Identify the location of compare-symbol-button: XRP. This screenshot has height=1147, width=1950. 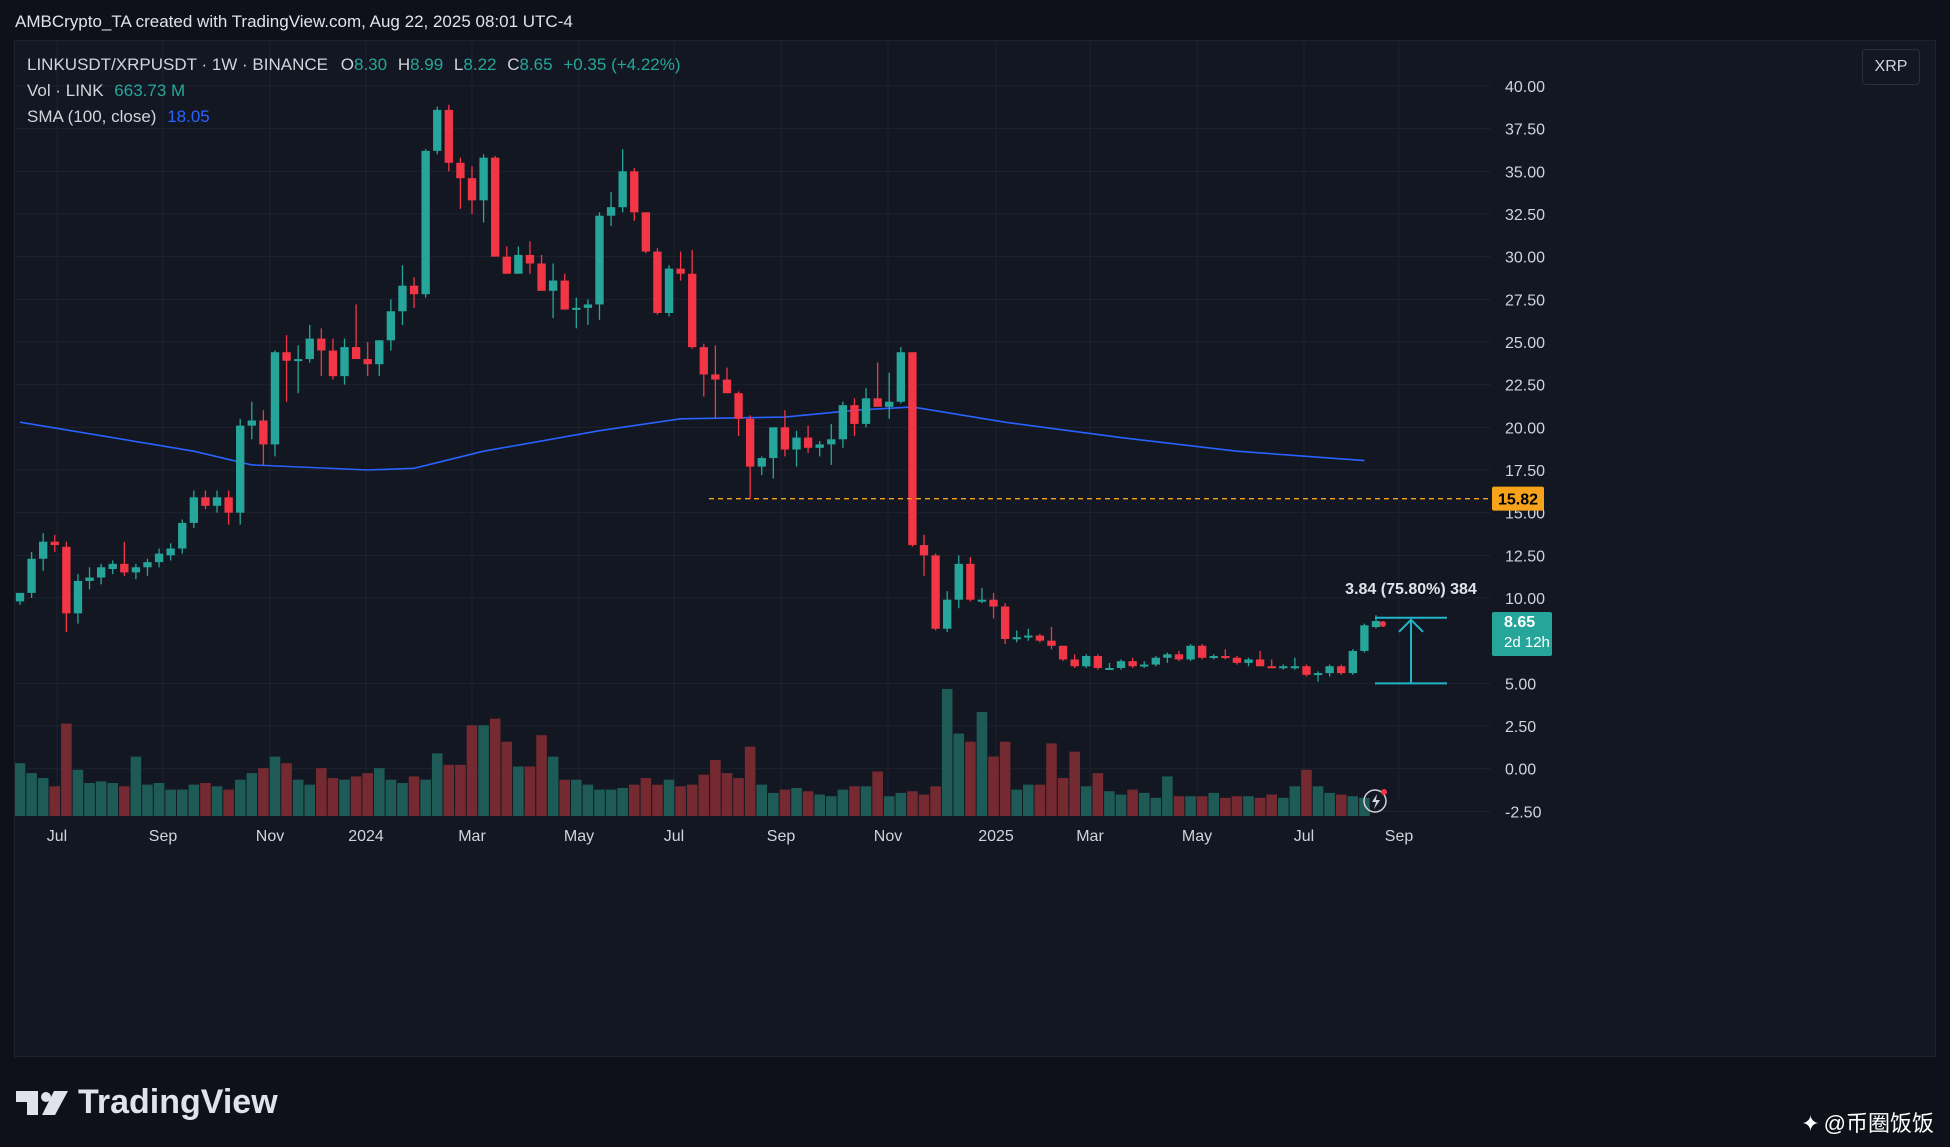
(1891, 67).